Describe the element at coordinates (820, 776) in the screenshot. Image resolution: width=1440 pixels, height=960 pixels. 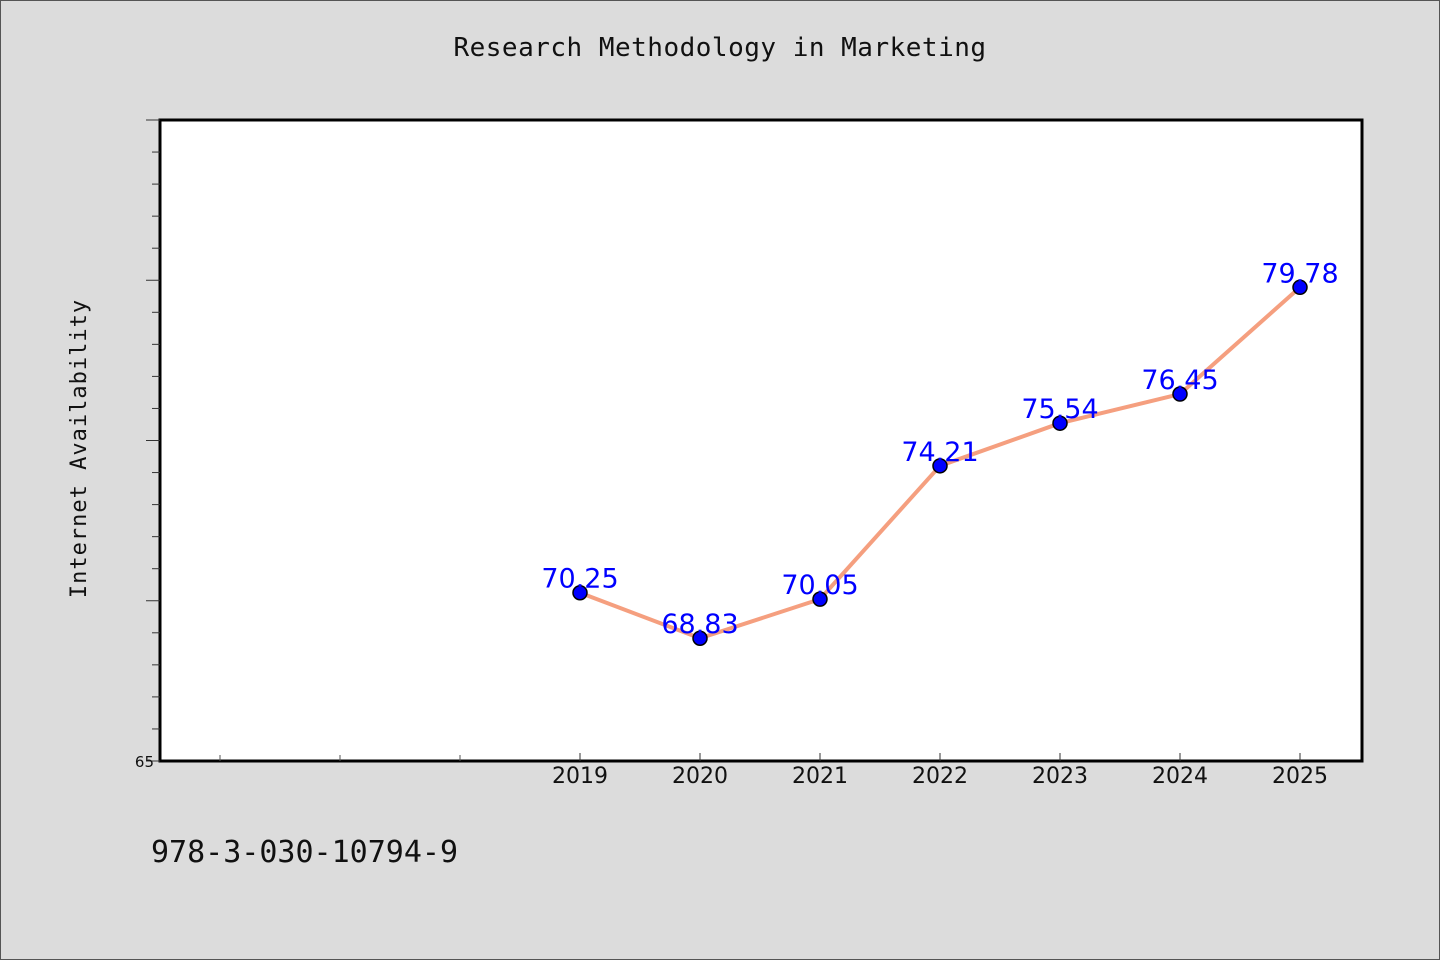
I see `x-tick-label: 2021` at that location.